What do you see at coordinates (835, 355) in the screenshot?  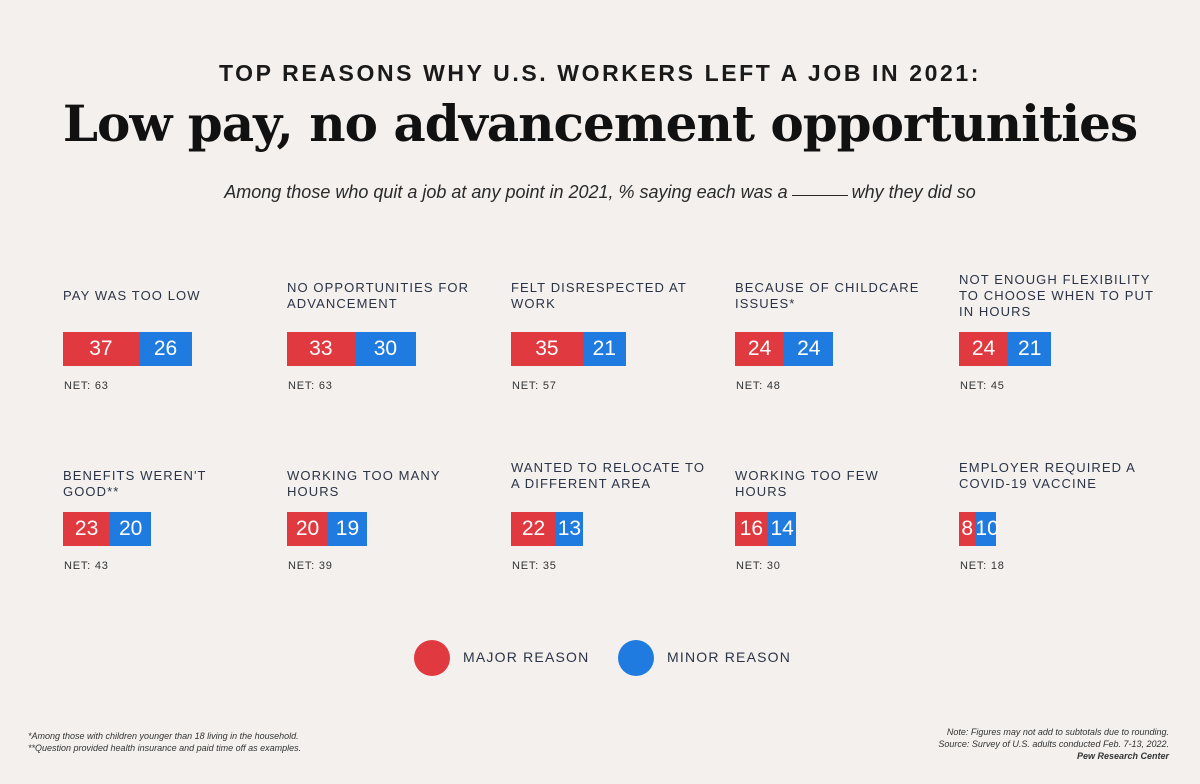 I see `reason-panel: BECAUSE OF CHILDCARE ISSUES* 24 24 NET: 48` at bounding box center [835, 355].